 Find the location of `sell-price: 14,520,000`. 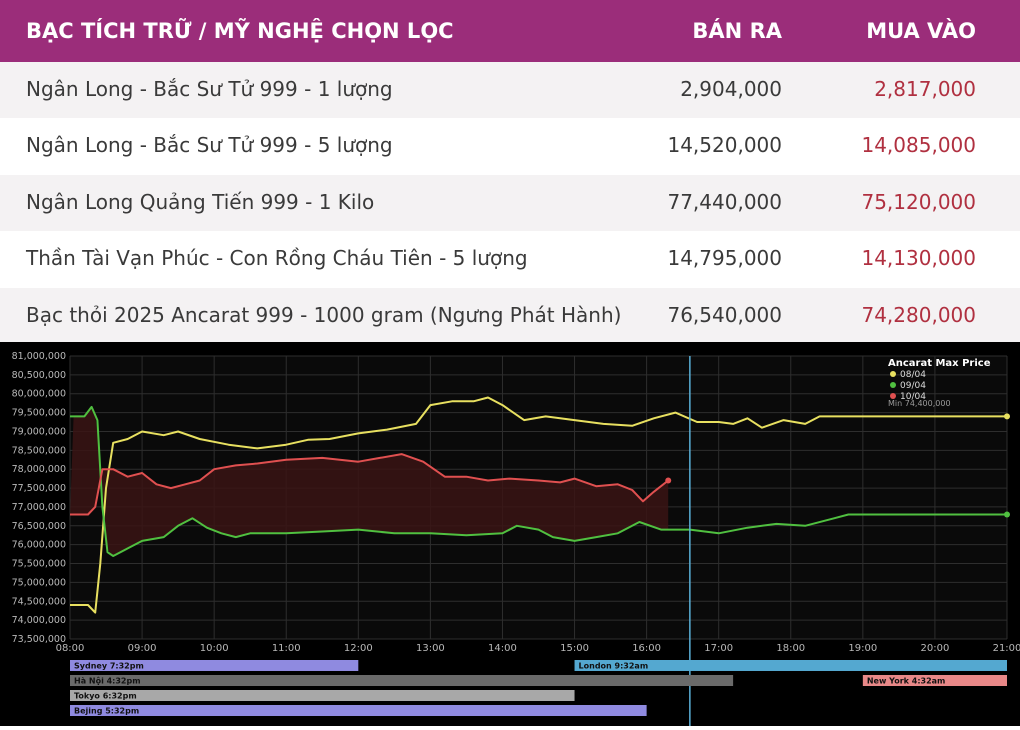

sell-price: 14,520,000 is located at coordinates (724, 145).